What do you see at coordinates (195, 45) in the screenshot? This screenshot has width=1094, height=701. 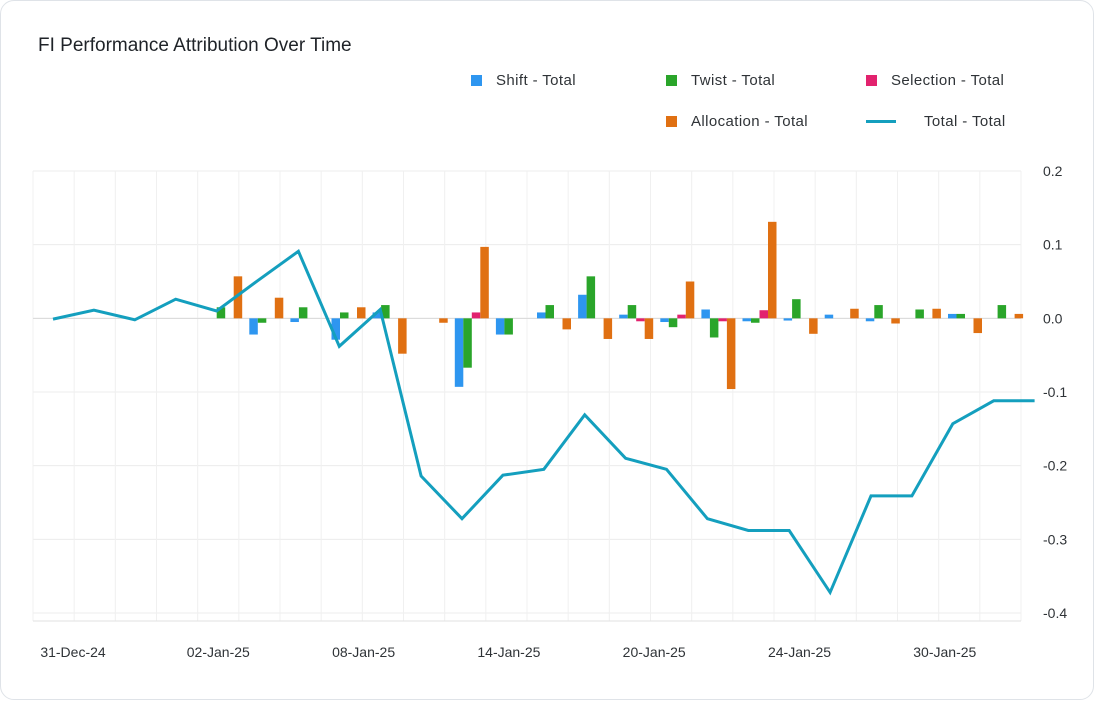 I see `chart-title: FI Performance Attribution Over Time` at bounding box center [195, 45].